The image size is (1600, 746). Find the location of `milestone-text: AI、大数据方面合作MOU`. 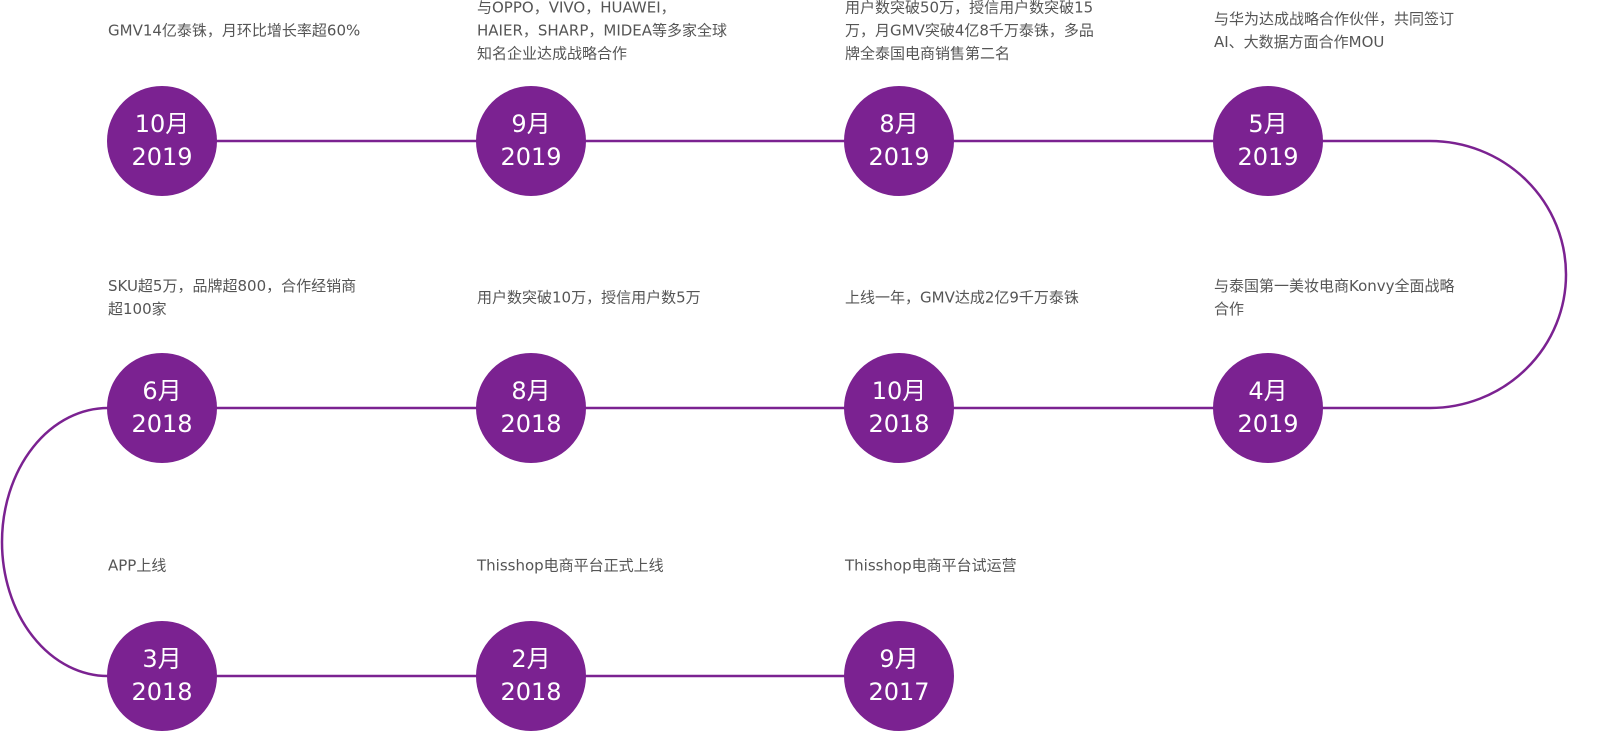

milestone-text: AI、大数据方面合作MOU is located at coordinates (1299, 42).